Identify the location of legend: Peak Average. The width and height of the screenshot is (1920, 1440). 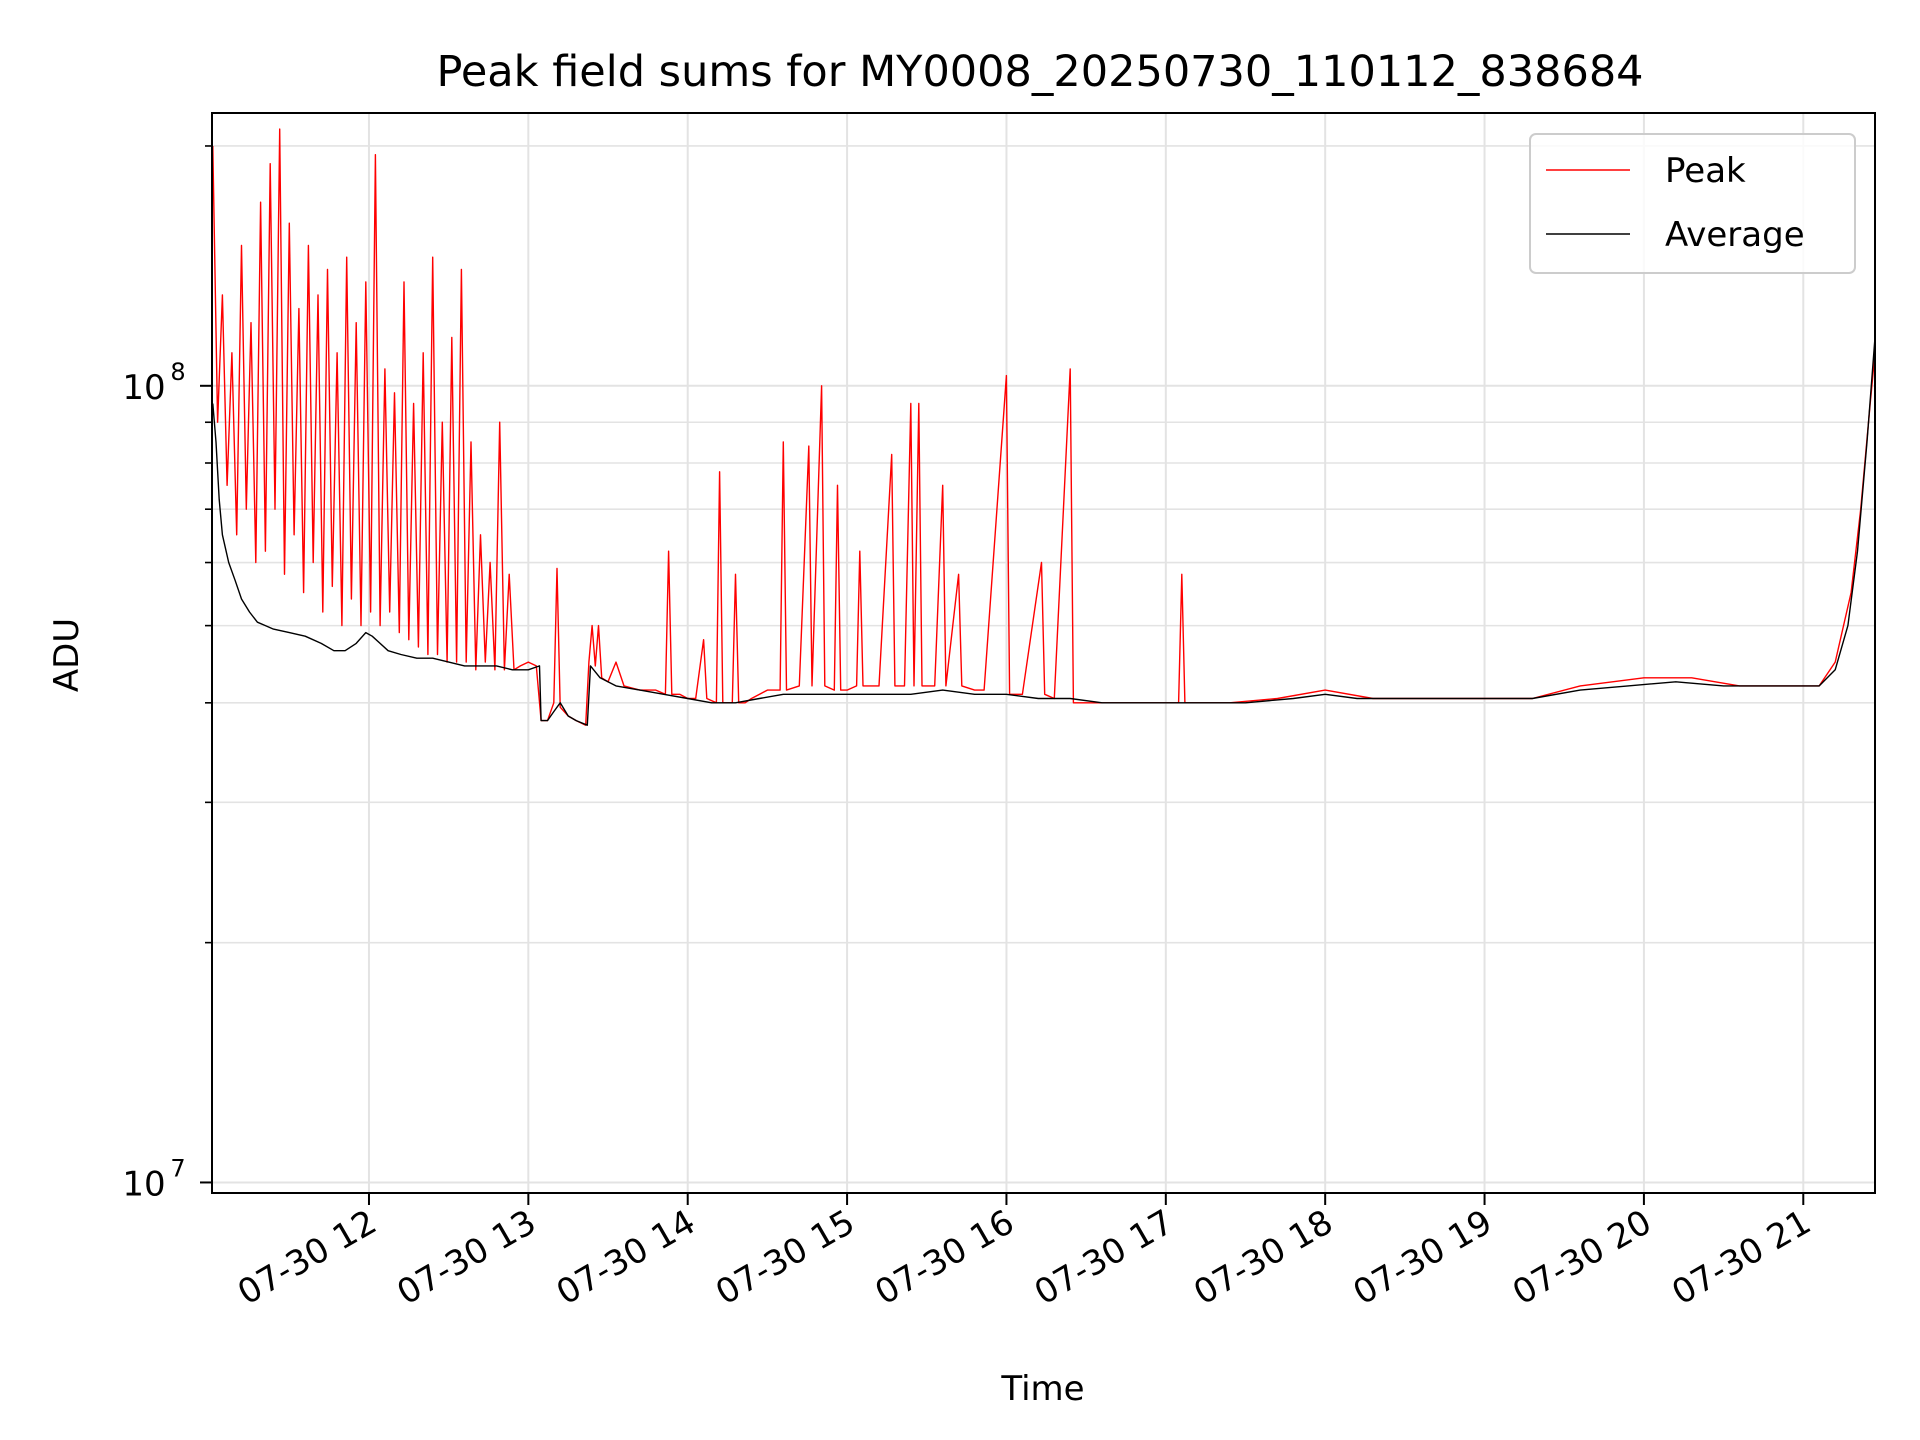
(1692, 203).